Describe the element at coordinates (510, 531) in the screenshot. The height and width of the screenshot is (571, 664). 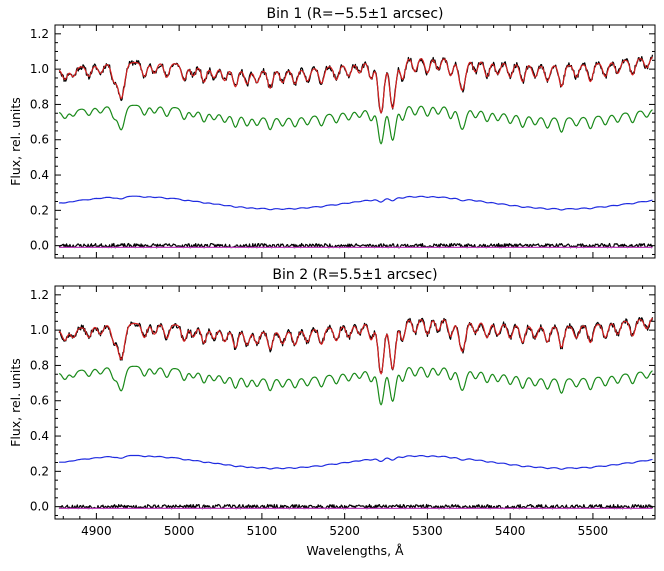
I see `x-tick-label: 5400` at that location.